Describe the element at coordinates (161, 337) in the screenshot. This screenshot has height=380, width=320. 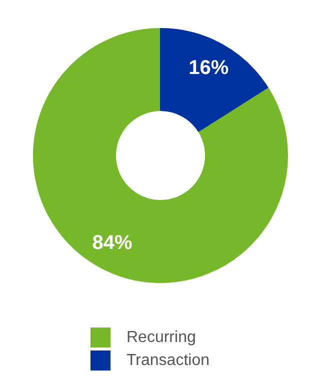
I see `legend-label: Recurring` at that location.